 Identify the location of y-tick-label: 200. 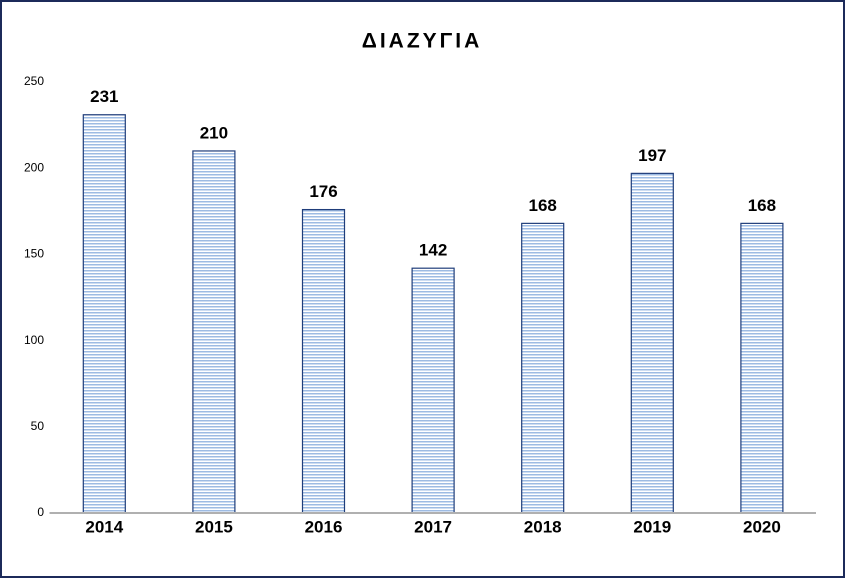
(34, 167).